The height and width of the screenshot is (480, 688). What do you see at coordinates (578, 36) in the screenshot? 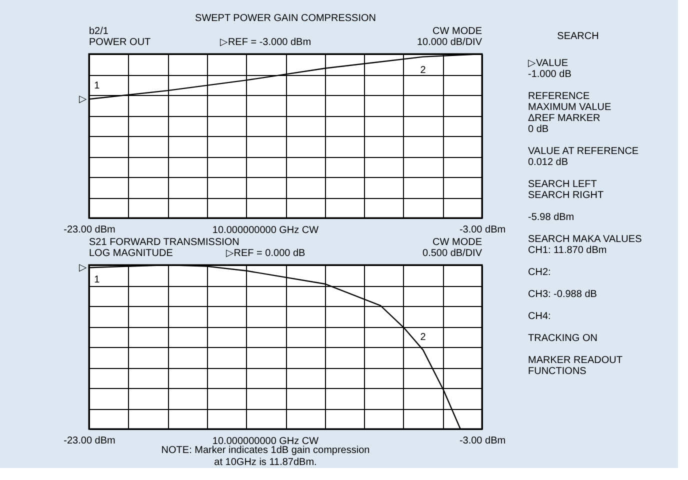
I see `text: SEARCH` at bounding box center [578, 36].